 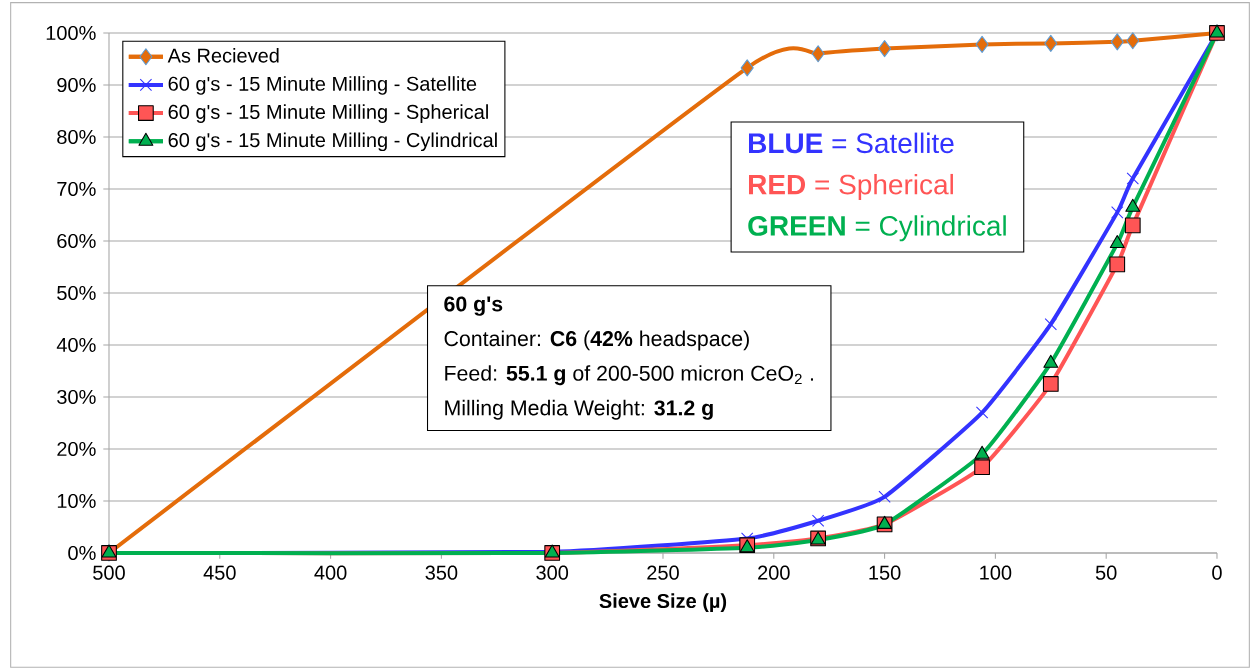 I want to click on x-tick-label: 450, so click(x=219, y=572).